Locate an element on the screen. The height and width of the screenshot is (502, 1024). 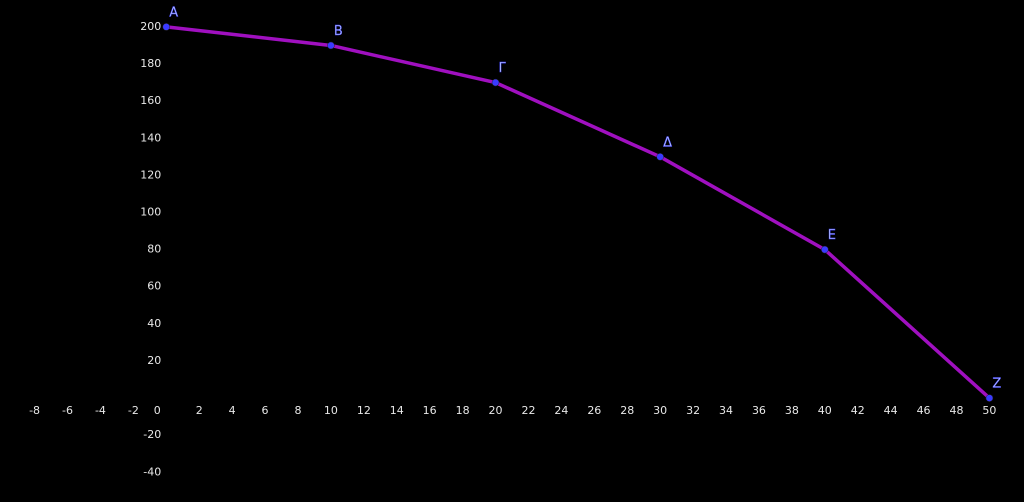
point-label: Γ is located at coordinates (503, 68).